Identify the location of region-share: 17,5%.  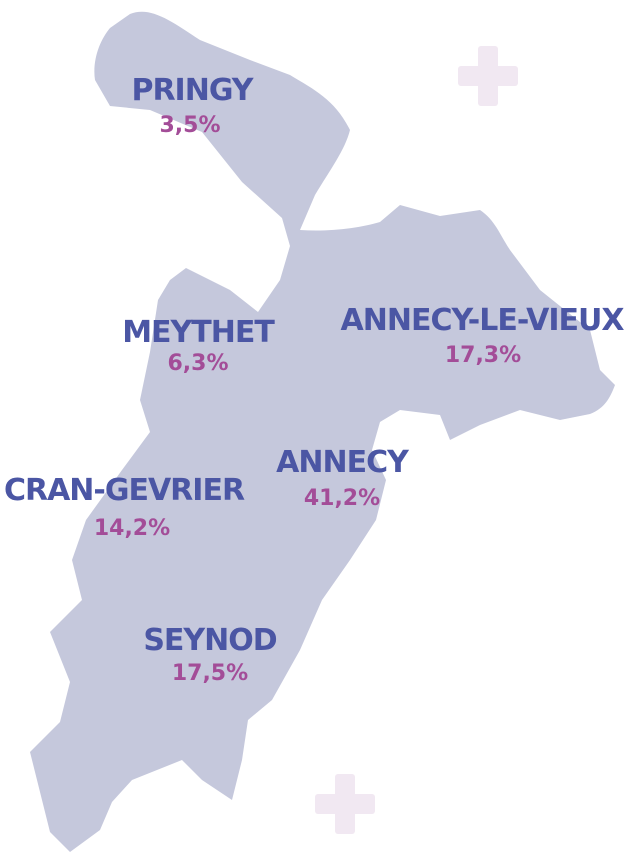
(210, 673).